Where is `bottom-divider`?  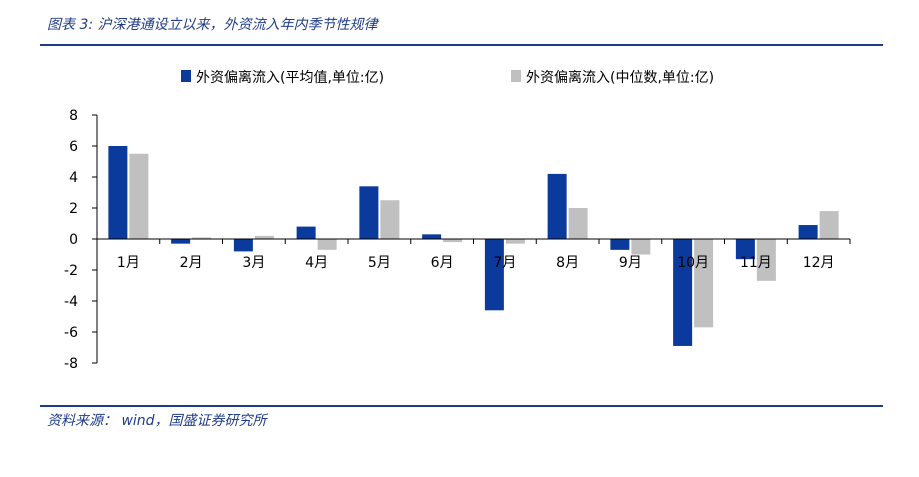
bottom-divider is located at coordinates (461, 406).